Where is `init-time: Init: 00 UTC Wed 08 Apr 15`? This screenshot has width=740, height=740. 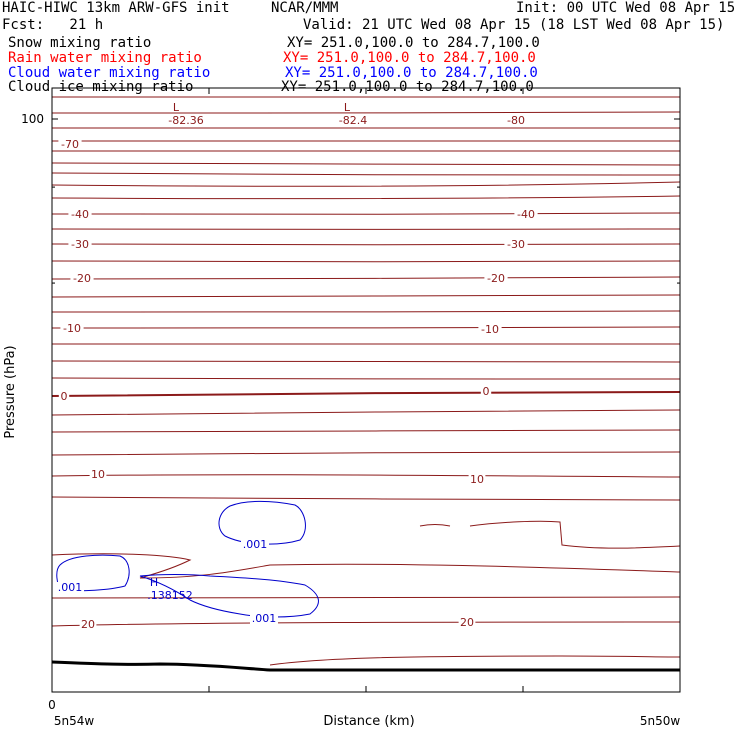
init-time: Init: 00 UTC Wed 08 Apr 15 is located at coordinates (626, 8).